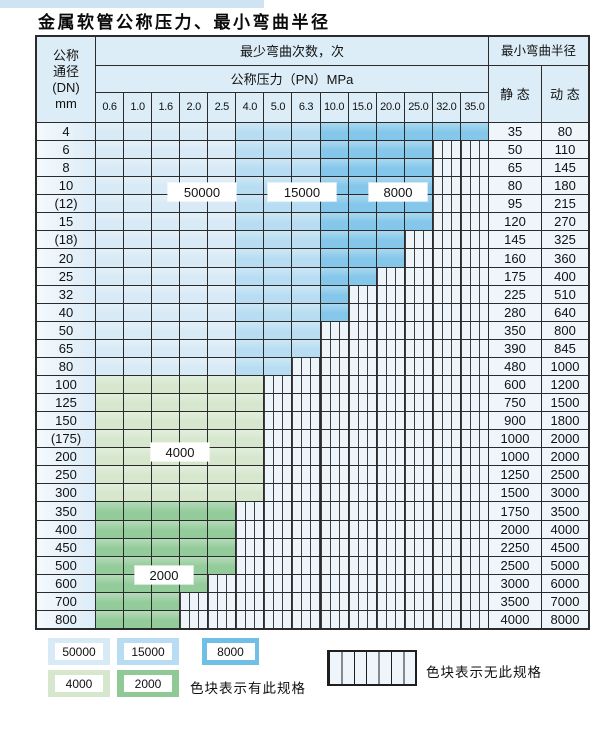 Image resolution: width=600 pixels, height=743 pixels. I want to click on dynamic-value-cell: 215, so click(564, 204).